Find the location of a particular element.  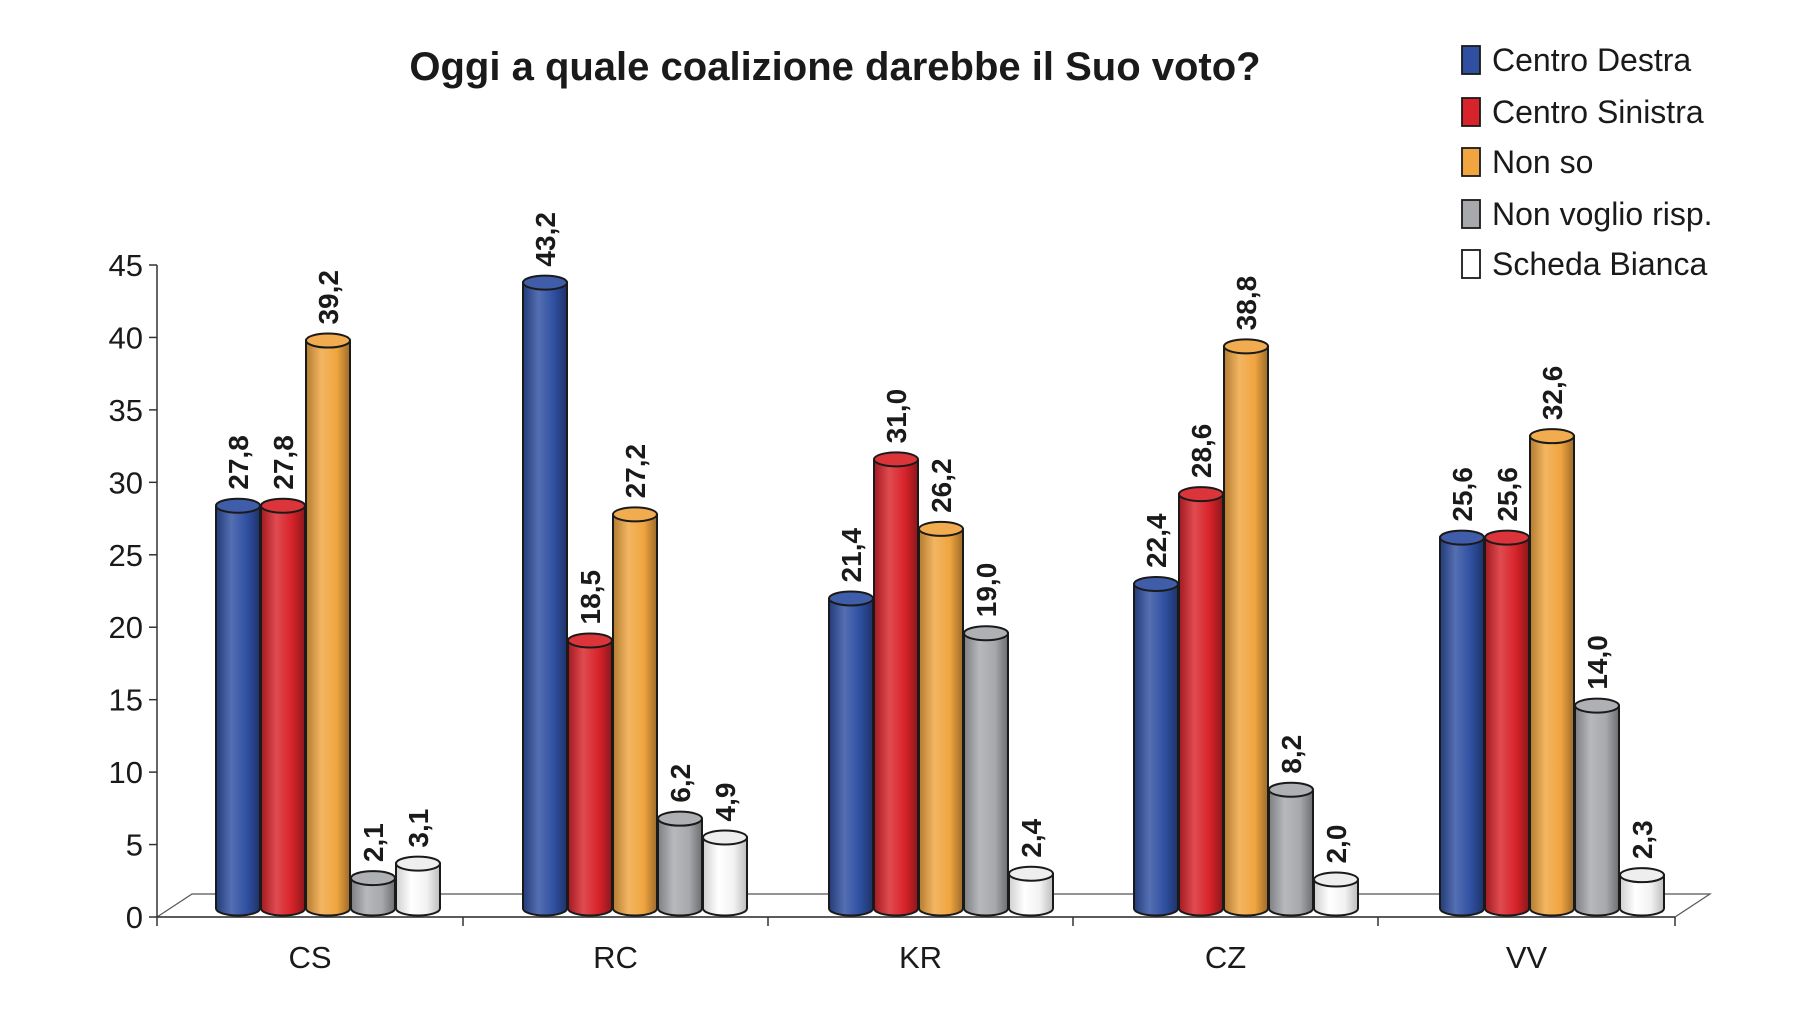

data-label: 21,4 is located at coordinates (851, 555).